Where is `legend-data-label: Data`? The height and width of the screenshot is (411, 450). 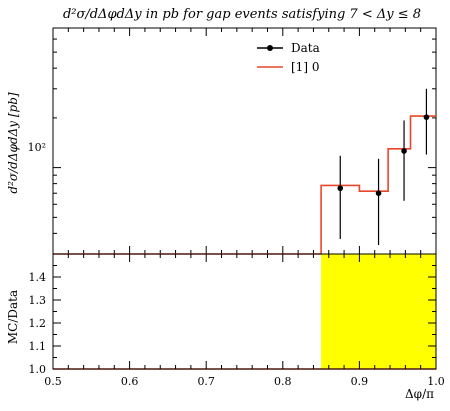
legend-data-label: Data is located at coordinates (305, 48).